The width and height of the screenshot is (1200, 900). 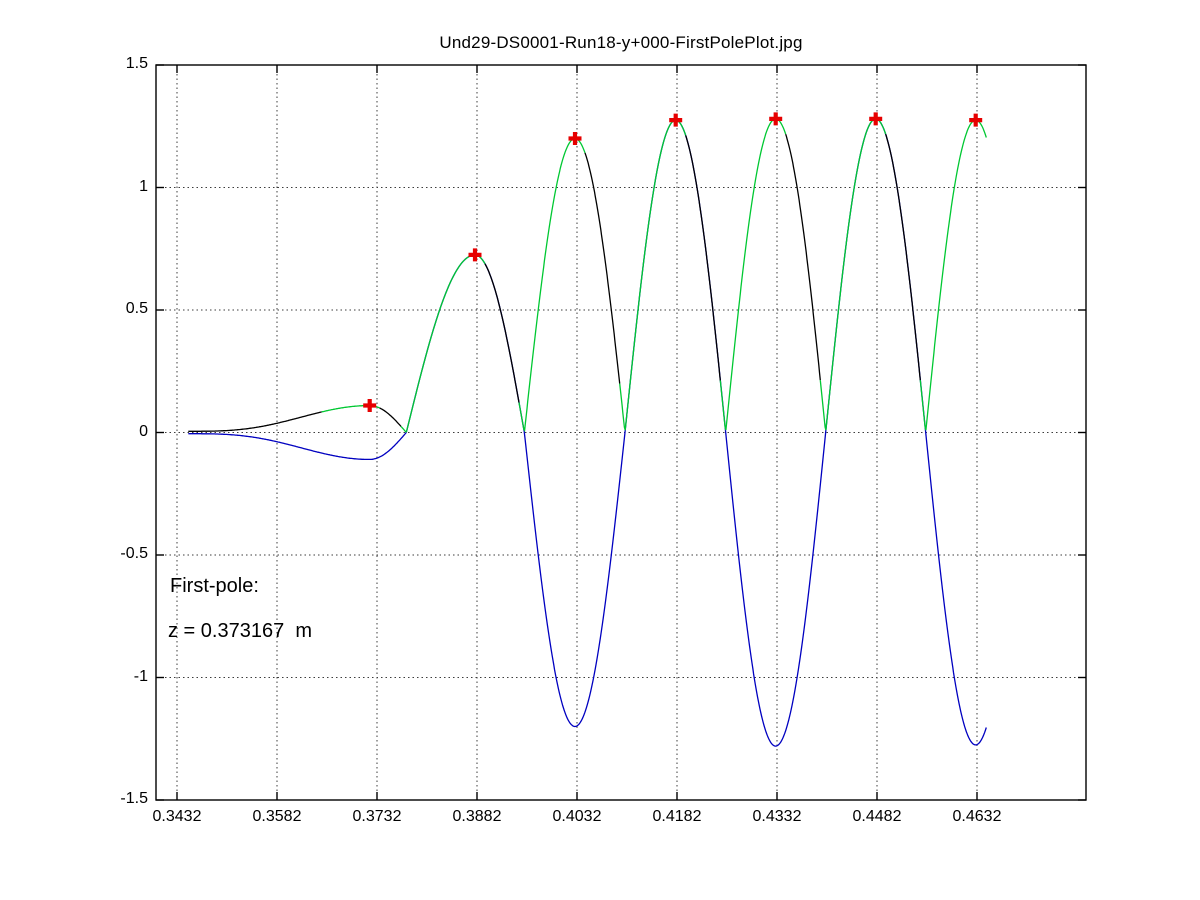 What do you see at coordinates (777, 816) in the screenshot?
I see `x-tick-label: 0.4332` at bounding box center [777, 816].